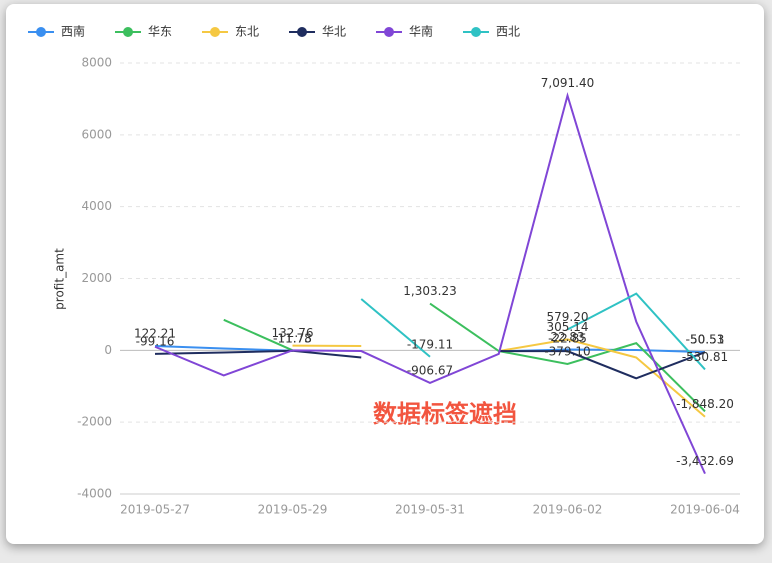 Image resolution: width=772 pixels, height=563 pixels. Describe the element at coordinates (317, 32) in the screenshot. I see `legend-item: 华北` at that location.